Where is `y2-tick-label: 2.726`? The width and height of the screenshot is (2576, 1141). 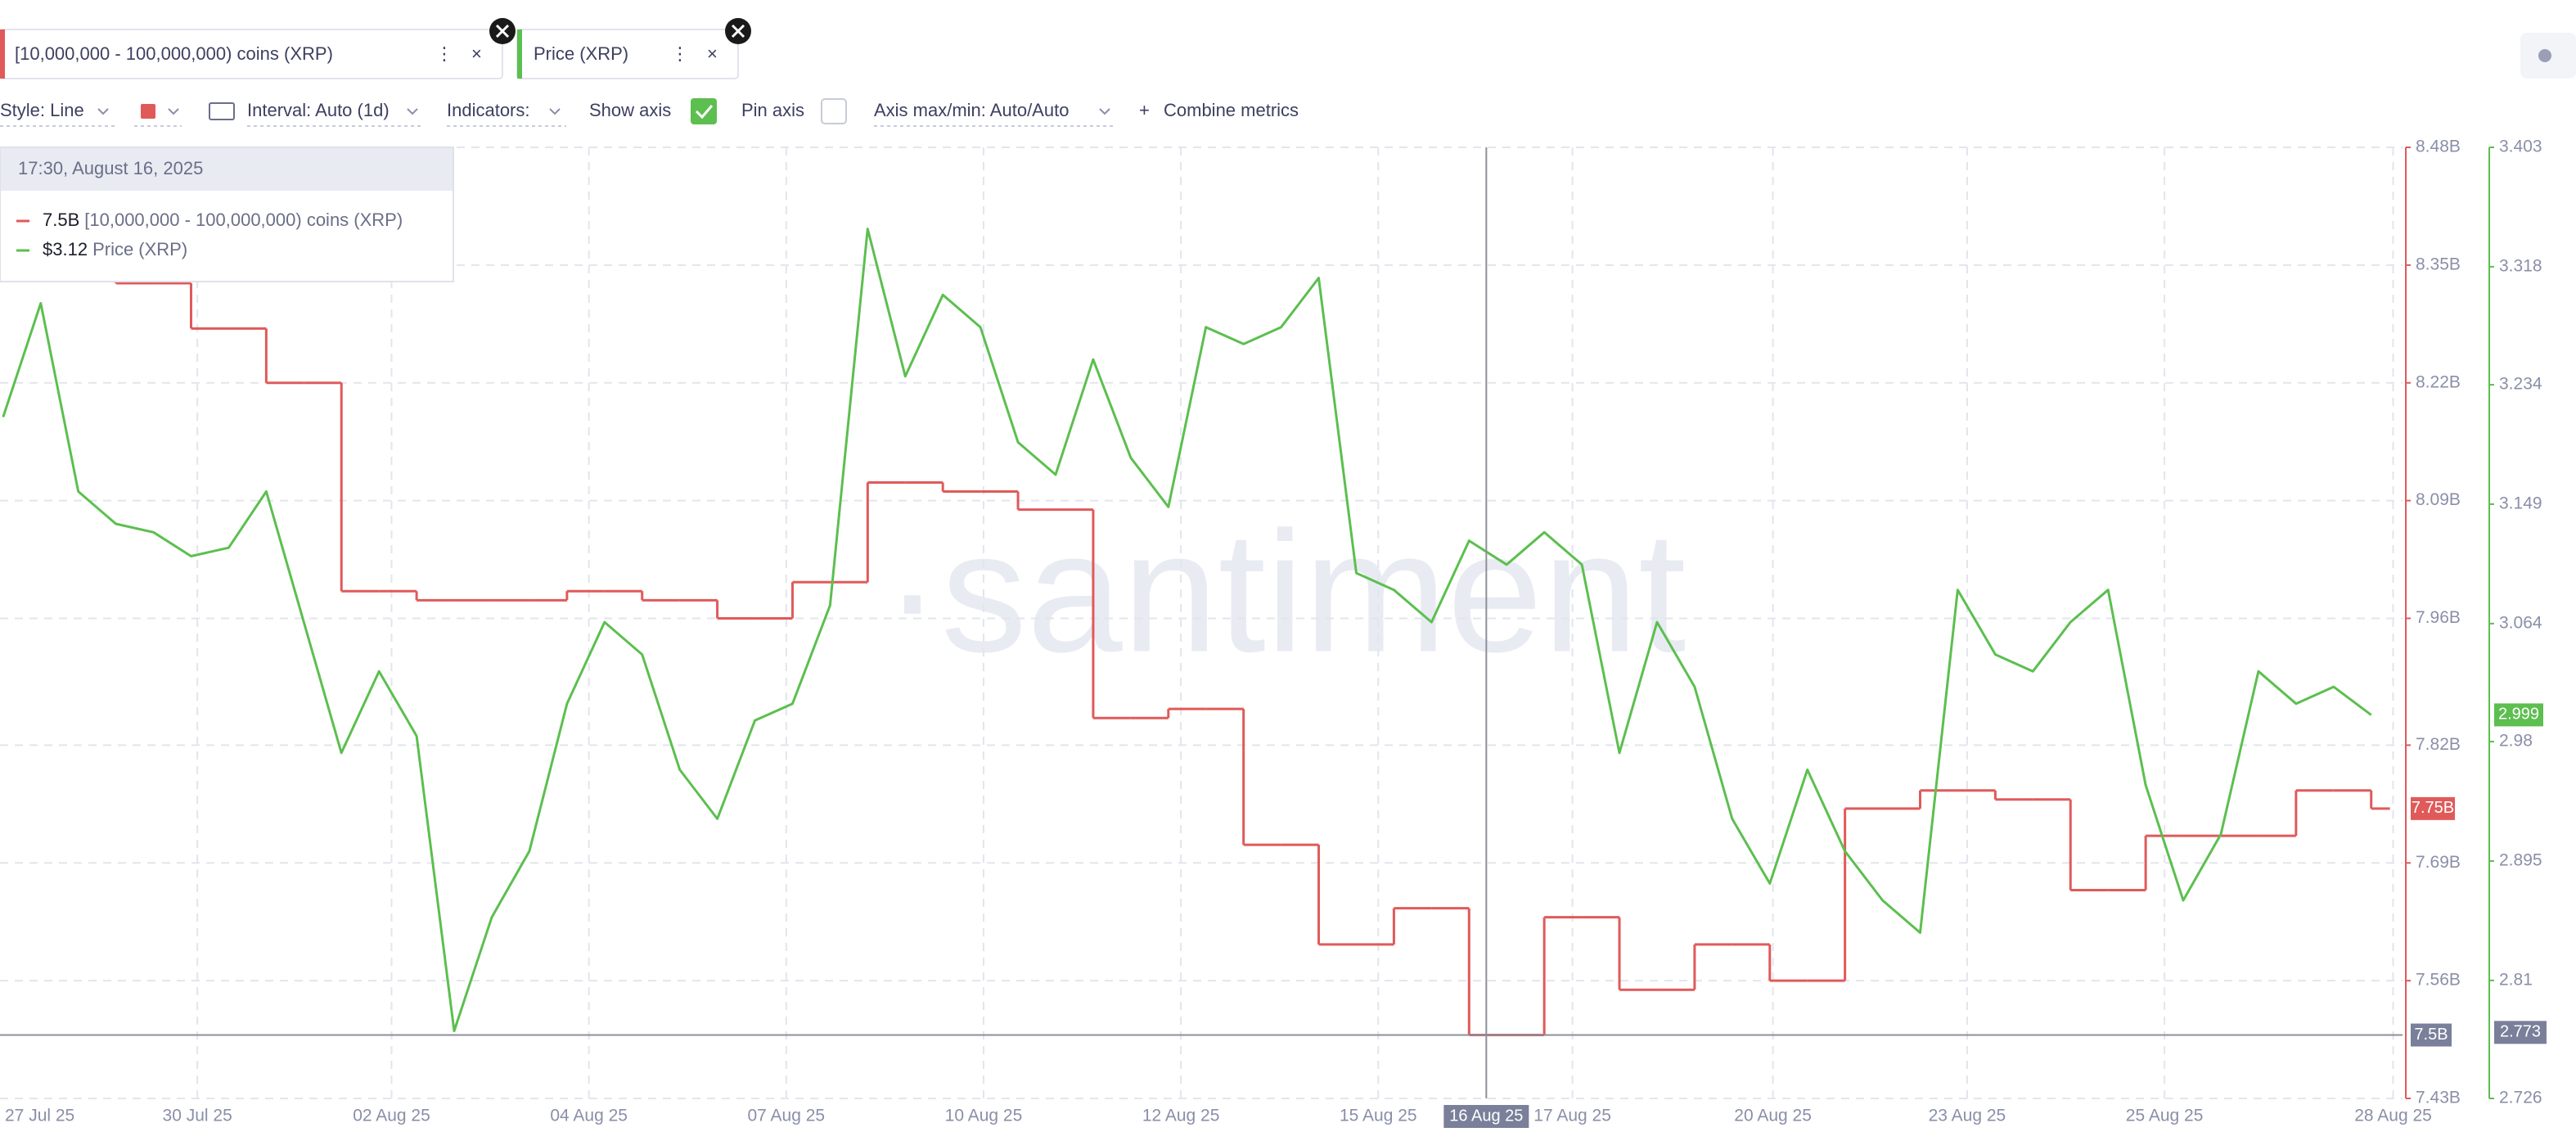 y2-tick-label: 2.726 is located at coordinates (2520, 1098).